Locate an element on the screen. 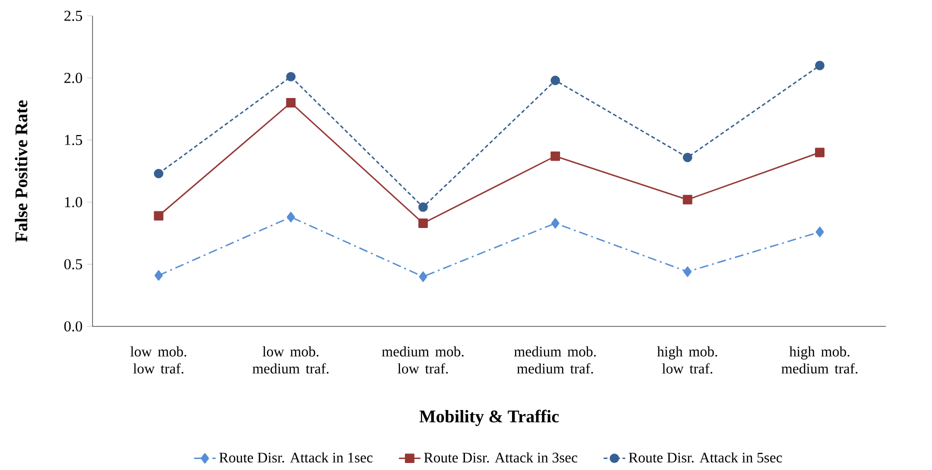 The image size is (932, 470). y-tick-label: 0.0 is located at coordinates (73, 326).